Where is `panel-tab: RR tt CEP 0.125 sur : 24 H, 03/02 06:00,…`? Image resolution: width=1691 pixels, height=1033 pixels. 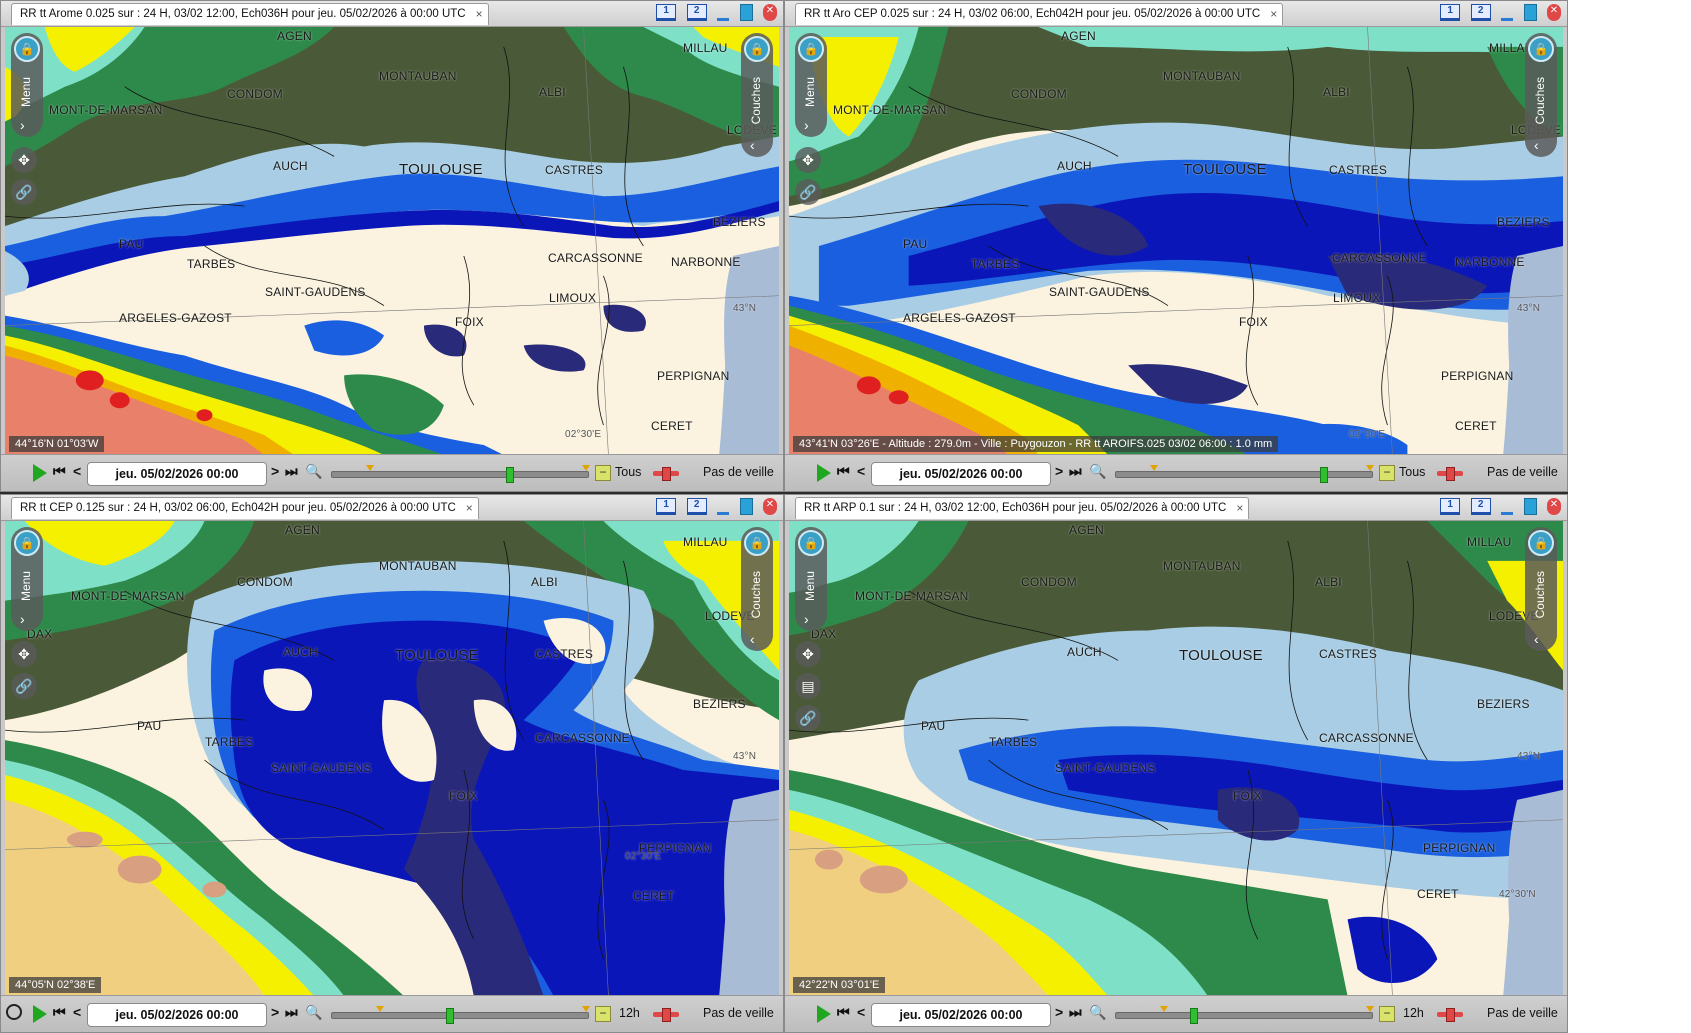 panel-tab: RR tt CEP 0.125 sur : 24 H, 03/02 06:00,… is located at coordinates (245, 508).